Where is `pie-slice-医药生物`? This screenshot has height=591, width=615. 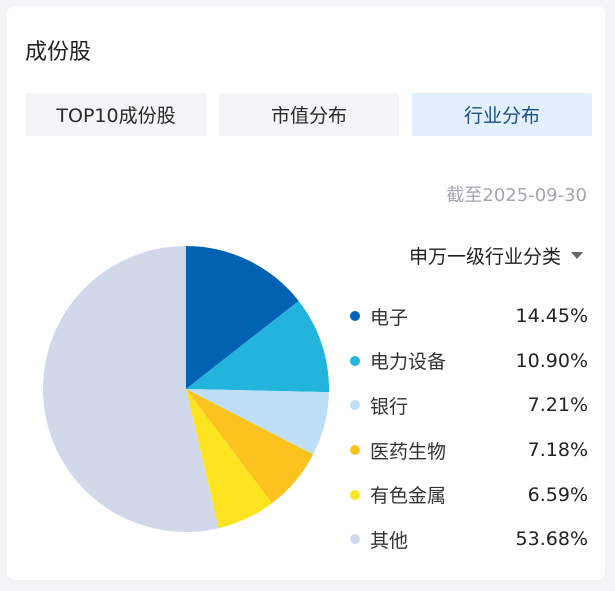
pie-slice-医药生物 is located at coordinates (250, 446).